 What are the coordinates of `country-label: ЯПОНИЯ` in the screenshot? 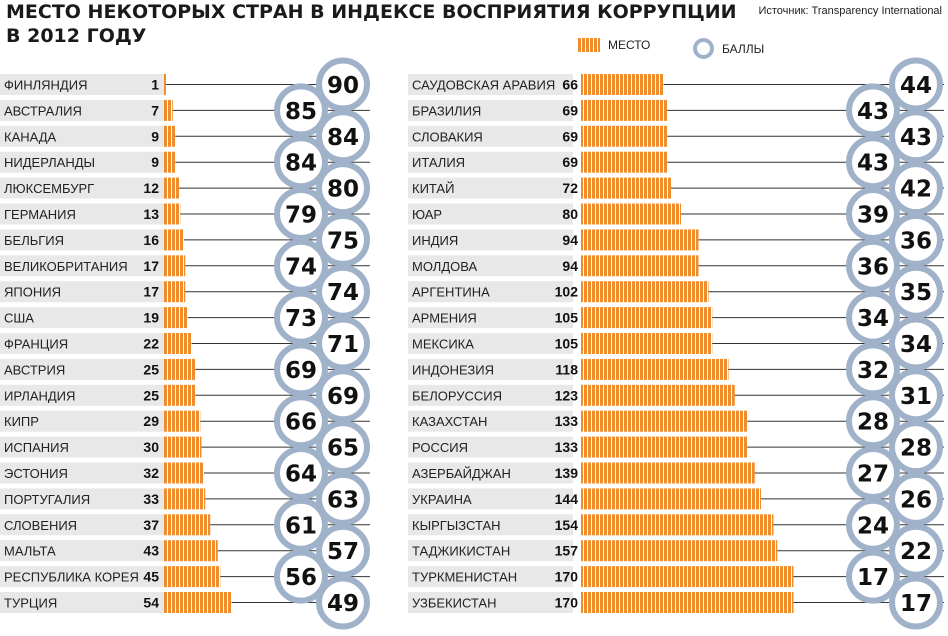 It's located at (32, 292).